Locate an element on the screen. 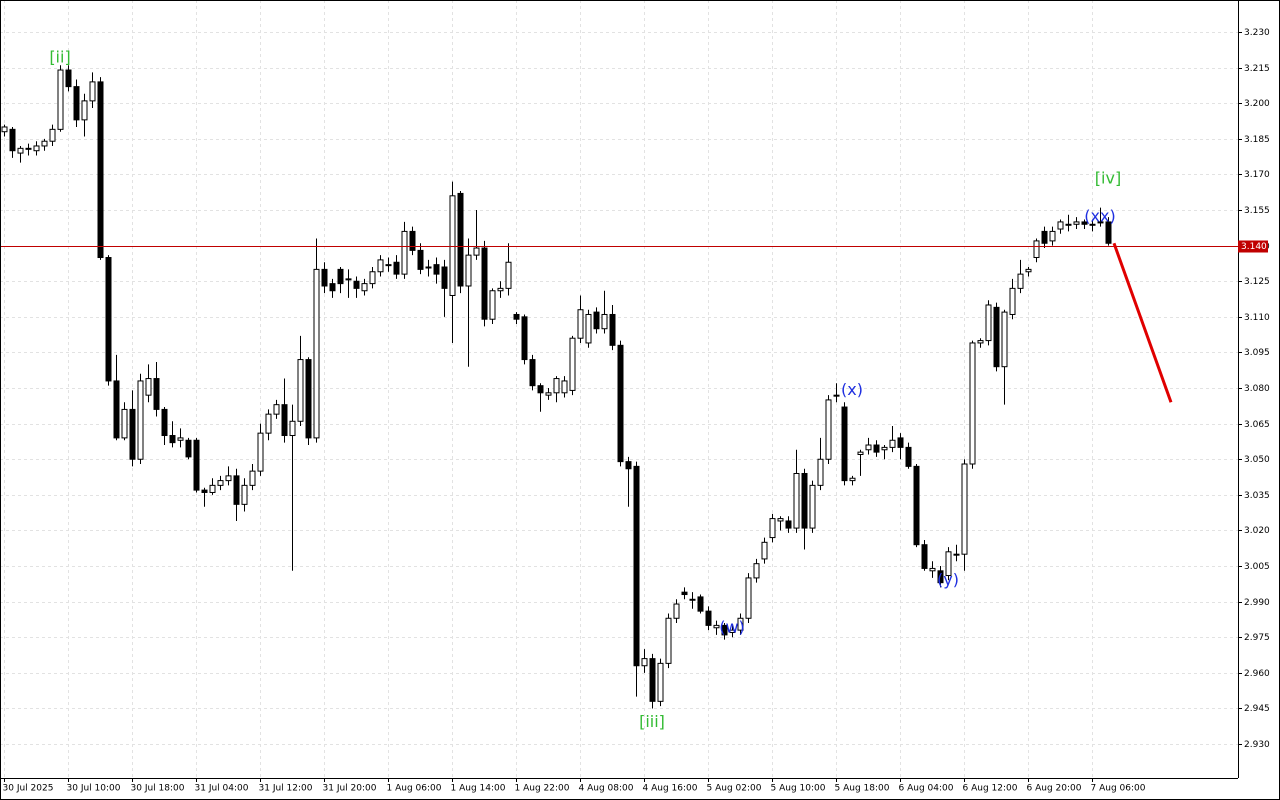 This screenshot has height=800, width=1280. x-tick-label: 30 Jul 10:00 is located at coordinates (94, 789).